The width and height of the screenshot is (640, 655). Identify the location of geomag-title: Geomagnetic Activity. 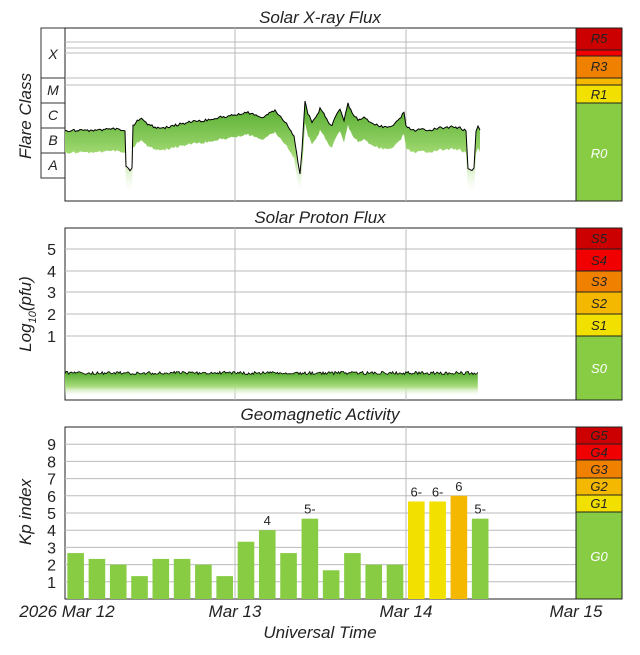
(320, 414).